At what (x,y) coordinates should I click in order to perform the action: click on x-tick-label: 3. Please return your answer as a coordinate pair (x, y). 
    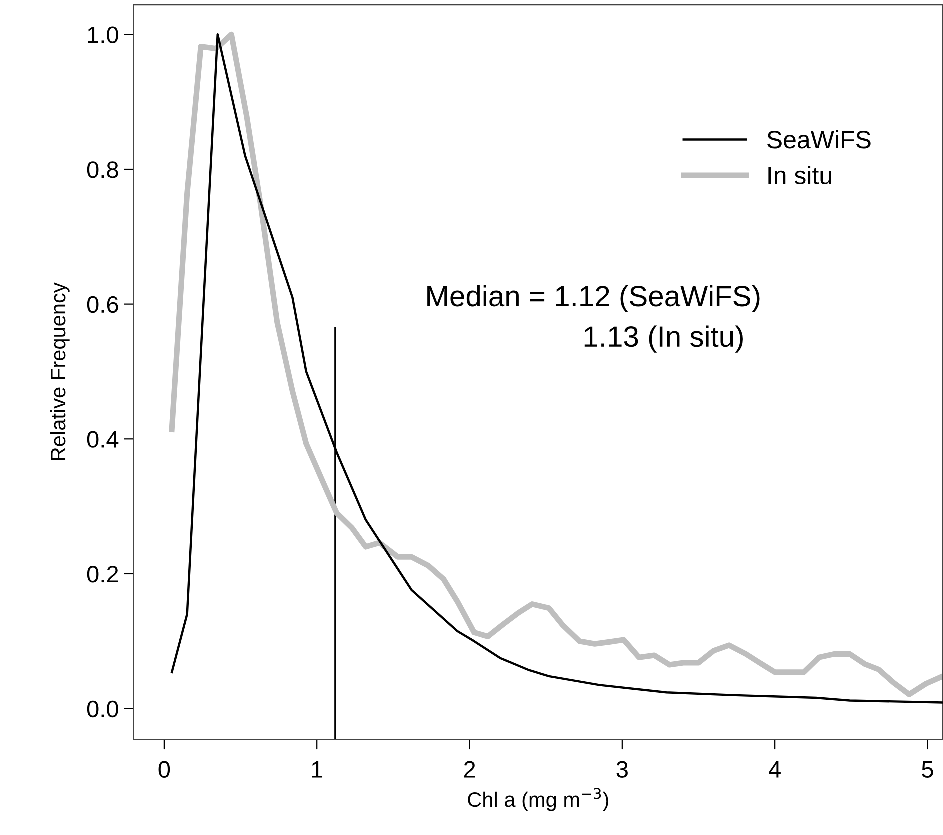
    Looking at the image, I should click on (622, 769).